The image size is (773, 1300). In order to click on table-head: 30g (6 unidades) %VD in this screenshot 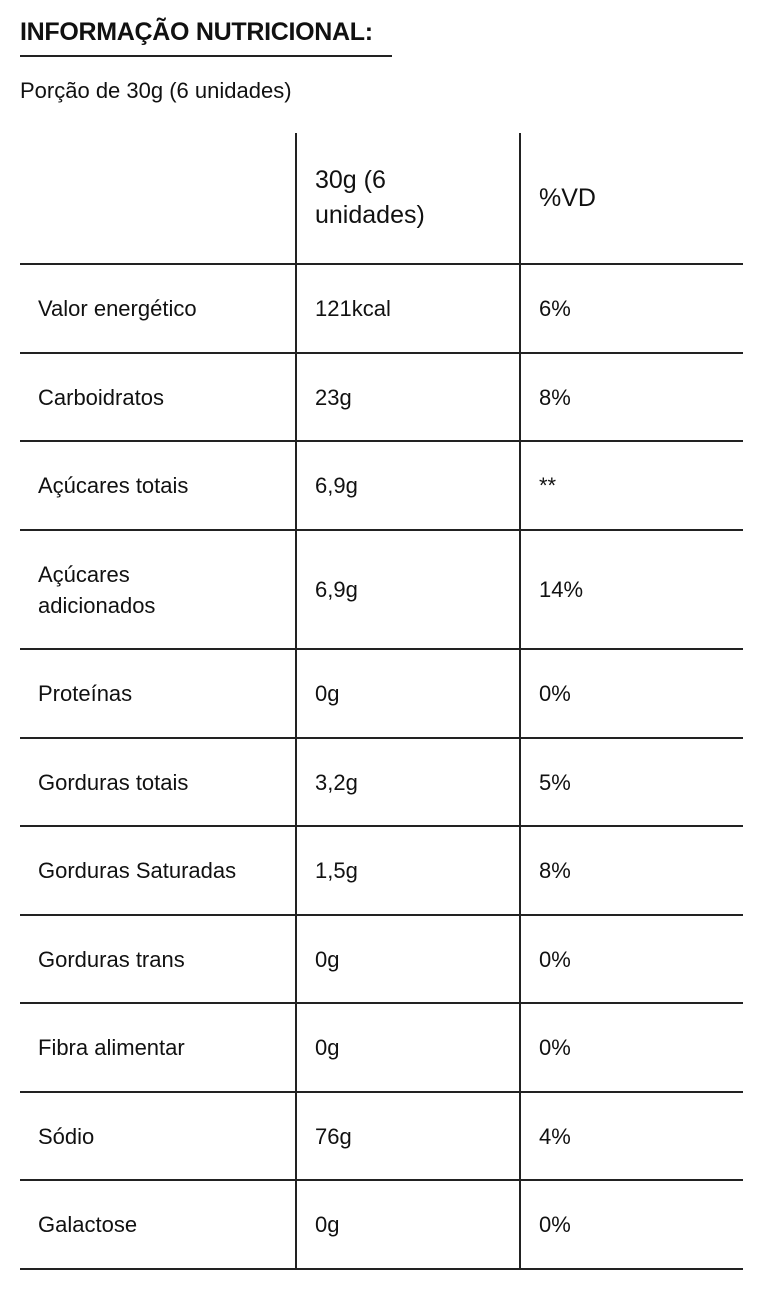, I will do `click(381, 198)`.